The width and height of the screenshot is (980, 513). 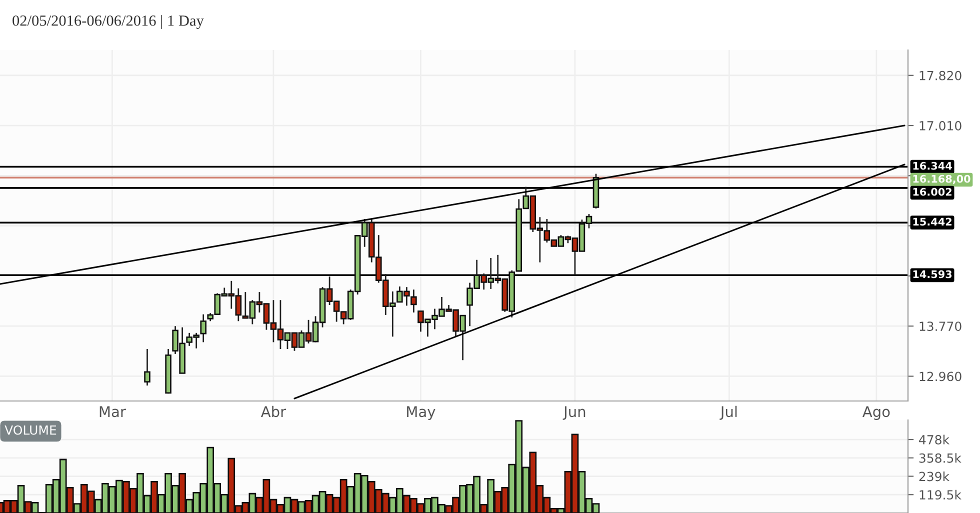 What do you see at coordinates (941, 377) in the screenshot?
I see `y-tick-label: 12.960` at bounding box center [941, 377].